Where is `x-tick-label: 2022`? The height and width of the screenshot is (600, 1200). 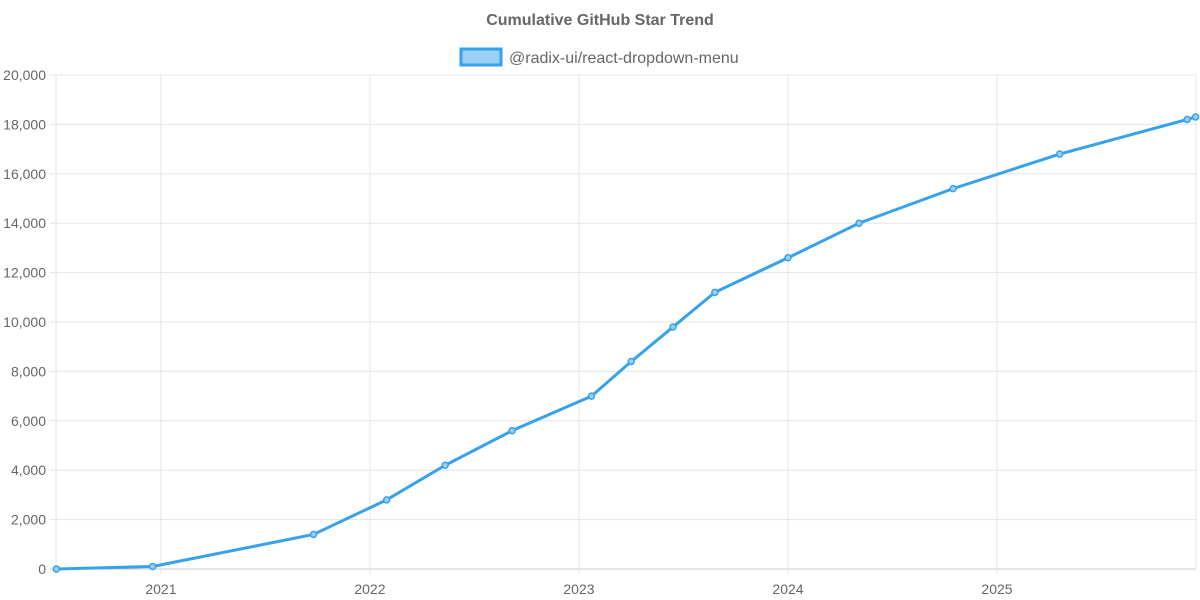 x-tick-label: 2022 is located at coordinates (369, 589).